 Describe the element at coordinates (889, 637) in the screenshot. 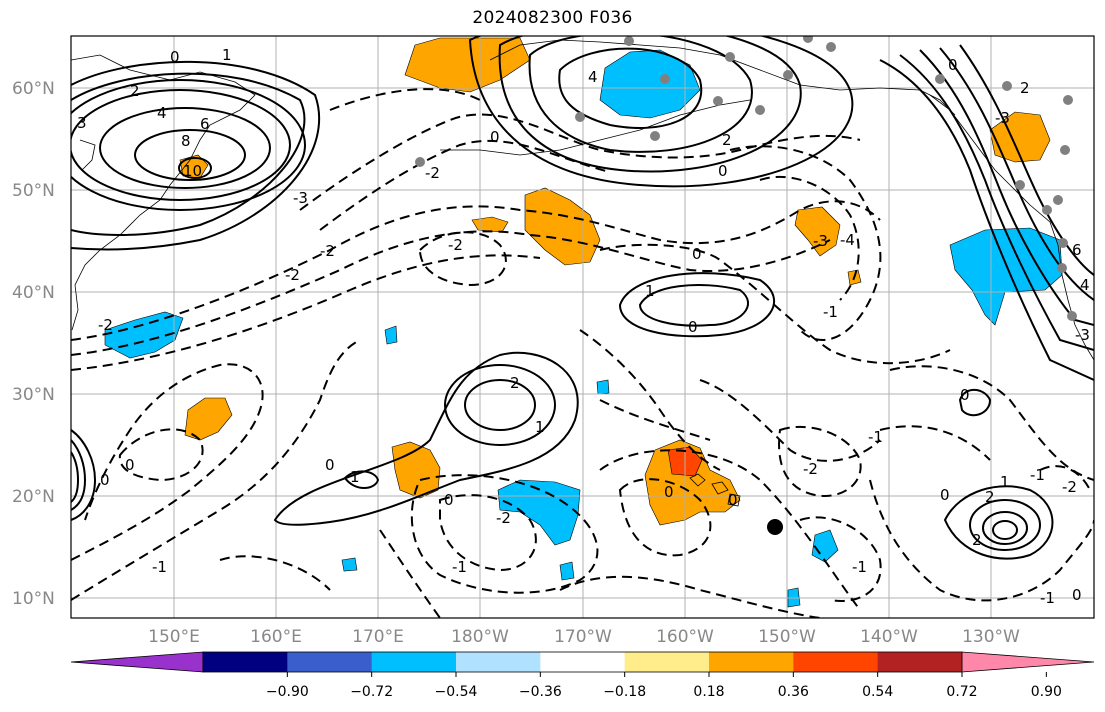

I see `lon-label: 140°W` at that location.